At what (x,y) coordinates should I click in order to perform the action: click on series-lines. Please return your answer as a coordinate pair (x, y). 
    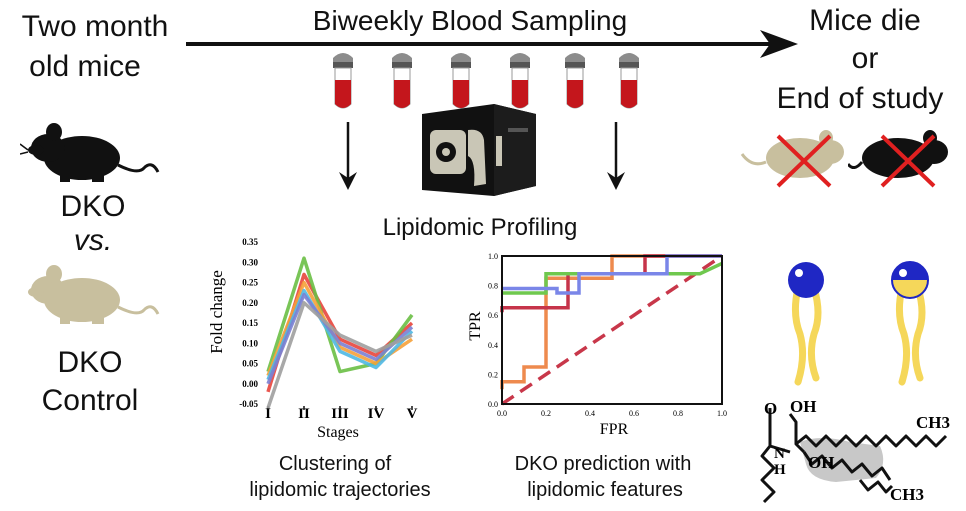
    Looking at the image, I should click on (340, 332).